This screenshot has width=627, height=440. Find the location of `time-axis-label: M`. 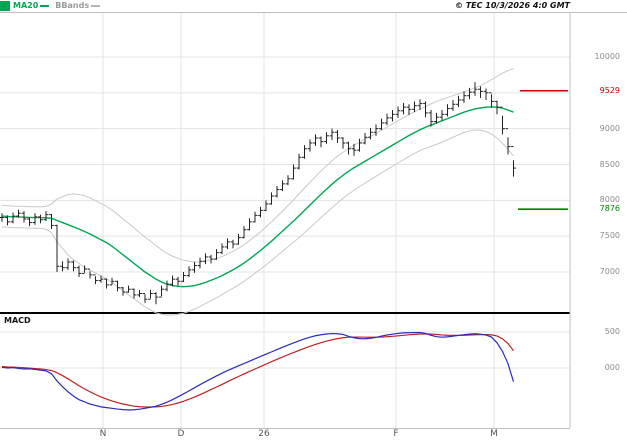

time-axis-label: M is located at coordinates (494, 434).